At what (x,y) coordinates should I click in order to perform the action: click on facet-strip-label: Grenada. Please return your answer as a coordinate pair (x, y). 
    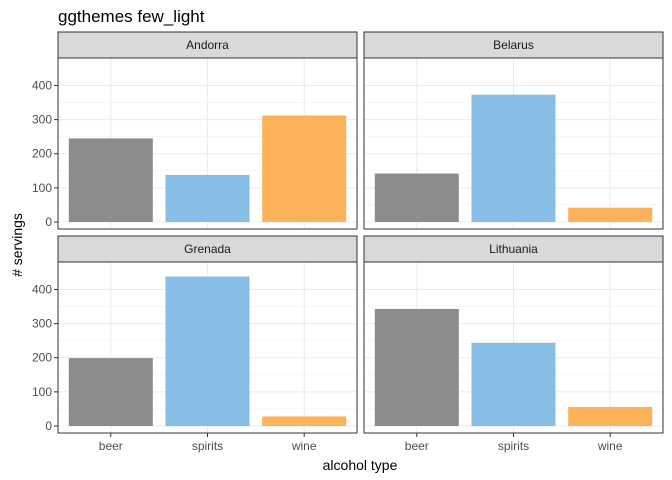
    Looking at the image, I should click on (207, 249).